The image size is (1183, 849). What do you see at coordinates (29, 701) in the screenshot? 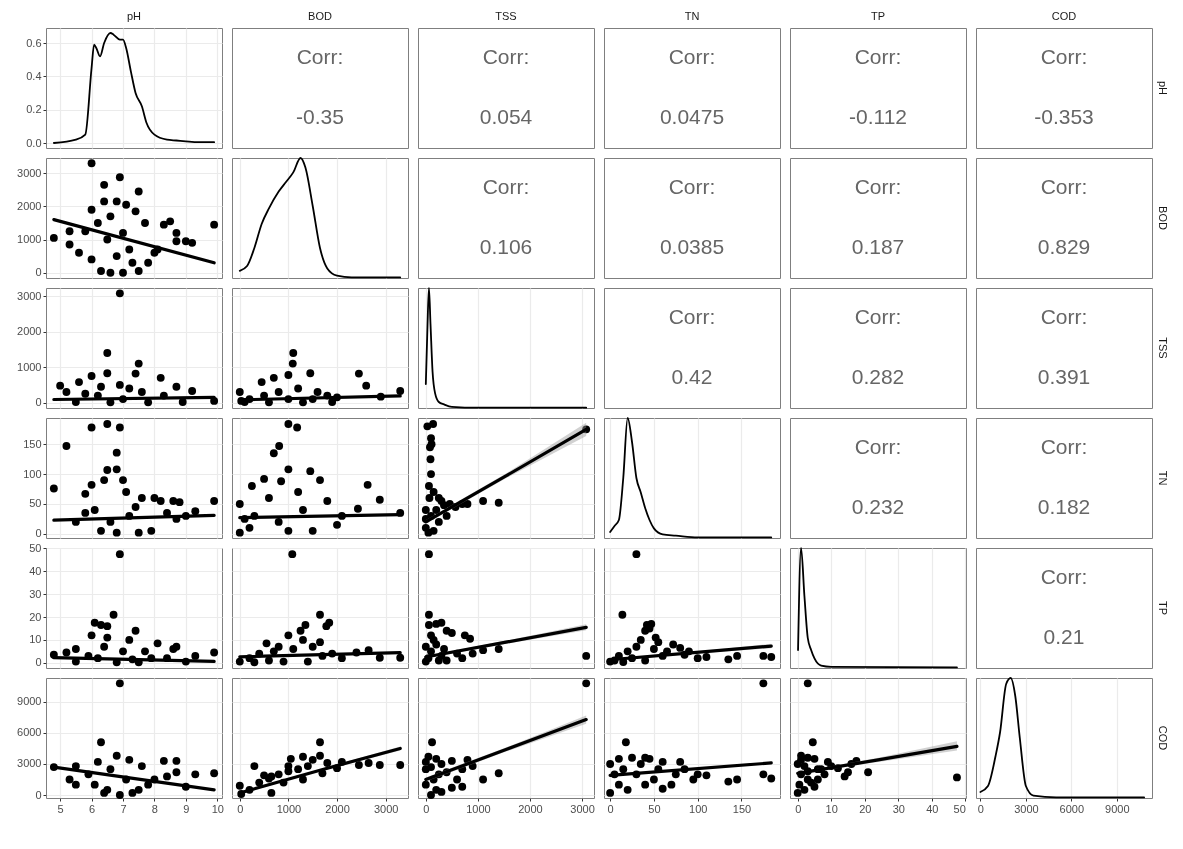
I see `y-tick-label: 9000` at bounding box center [29, 701].